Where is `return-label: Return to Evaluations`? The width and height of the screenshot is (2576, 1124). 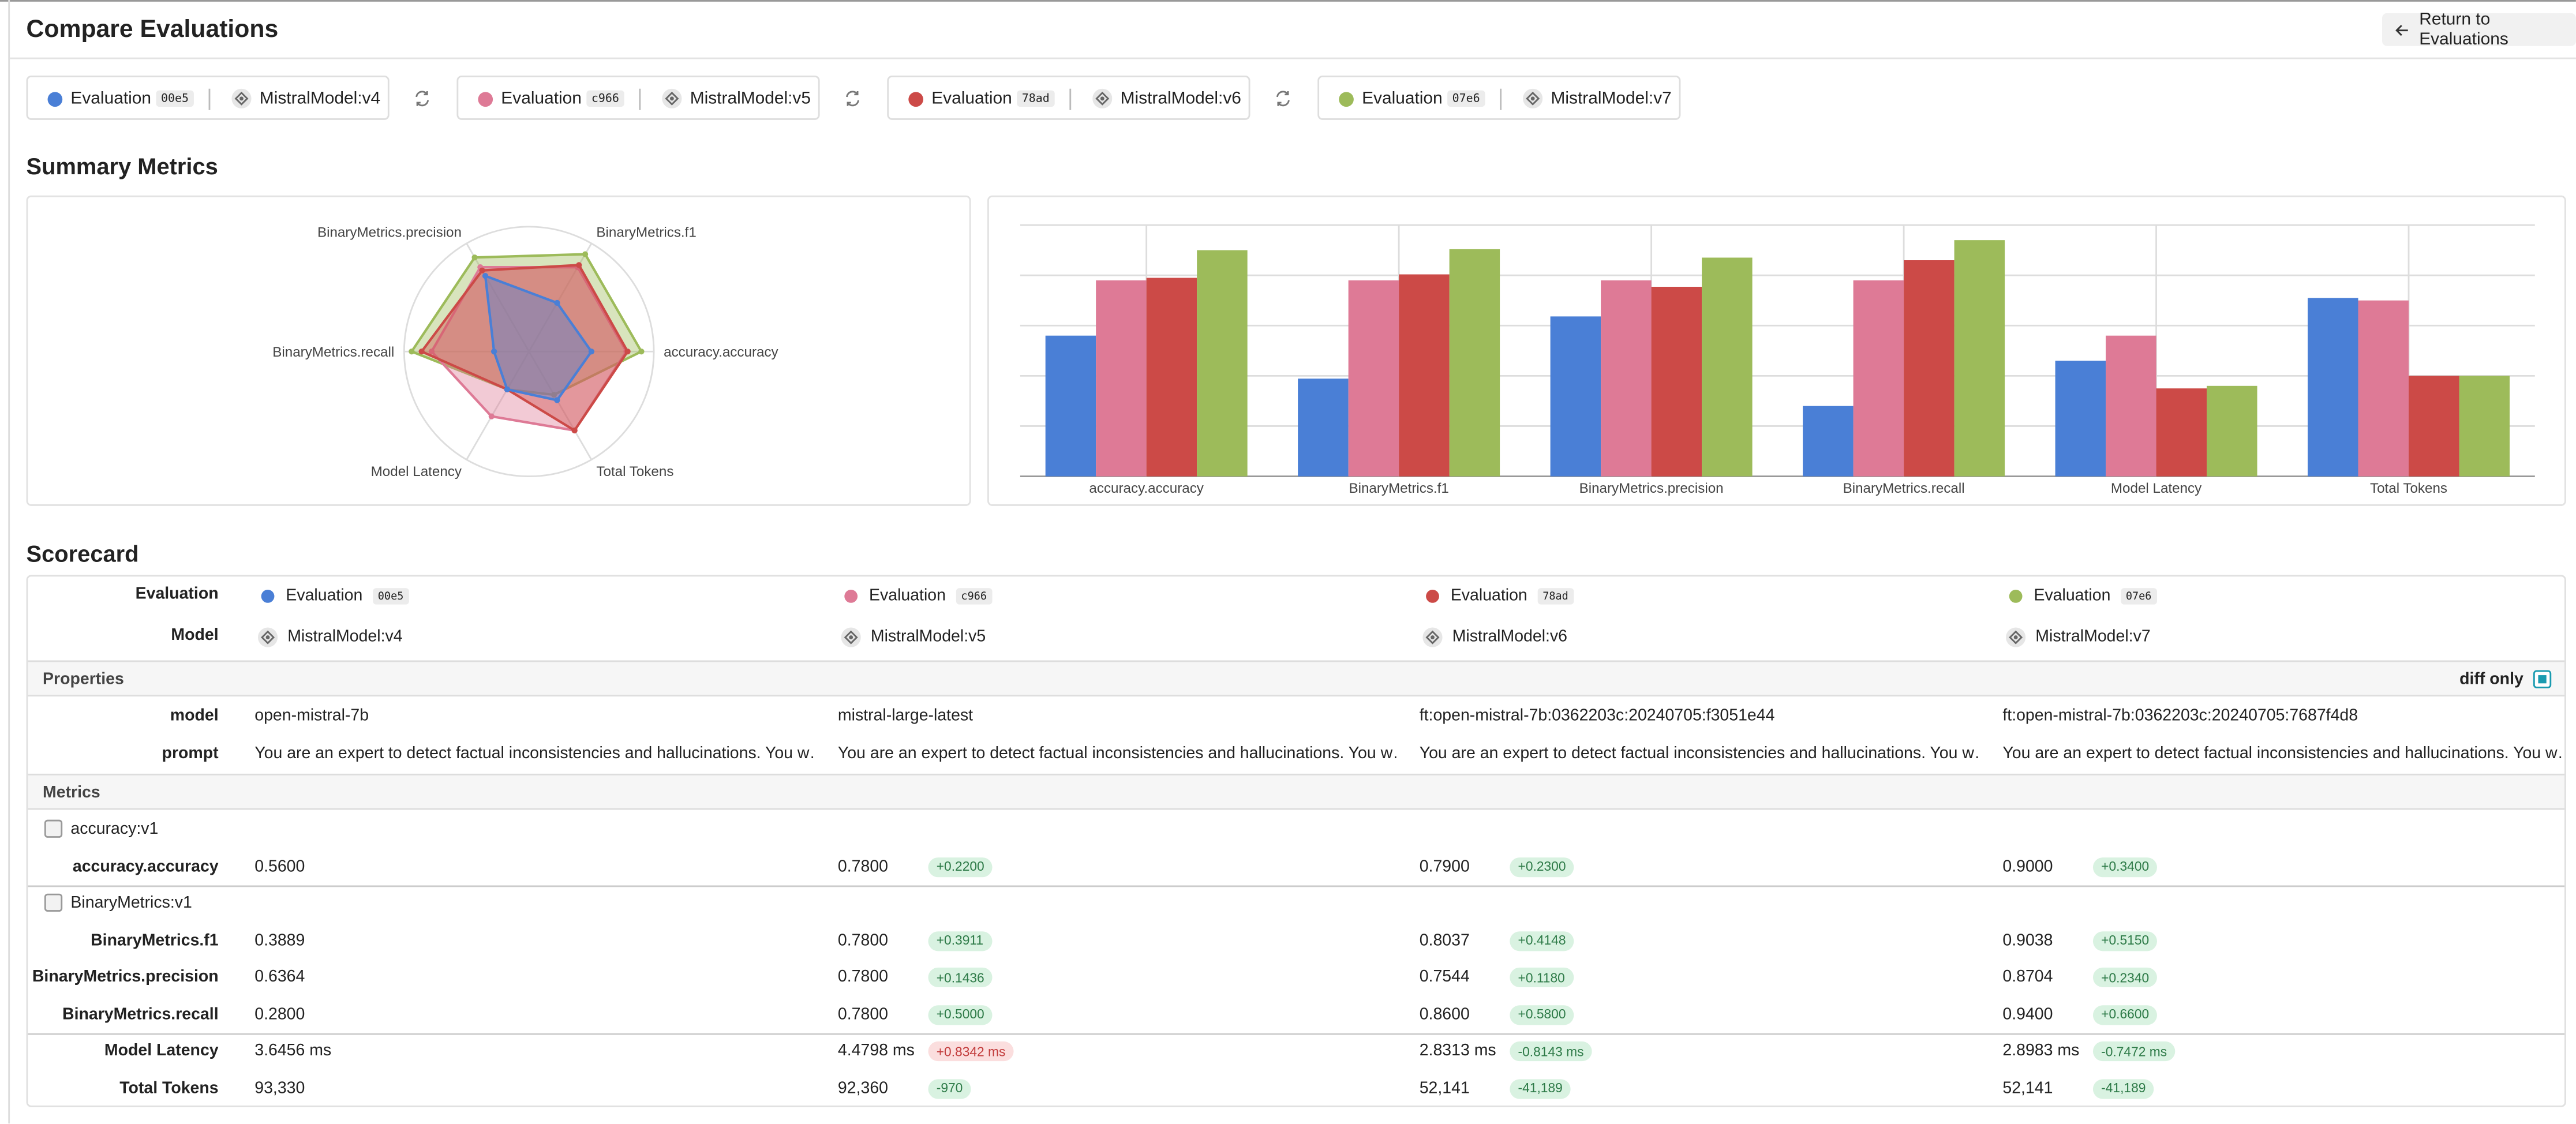 return-label: Return to Evaluations is located at coordinates (2463, 30).